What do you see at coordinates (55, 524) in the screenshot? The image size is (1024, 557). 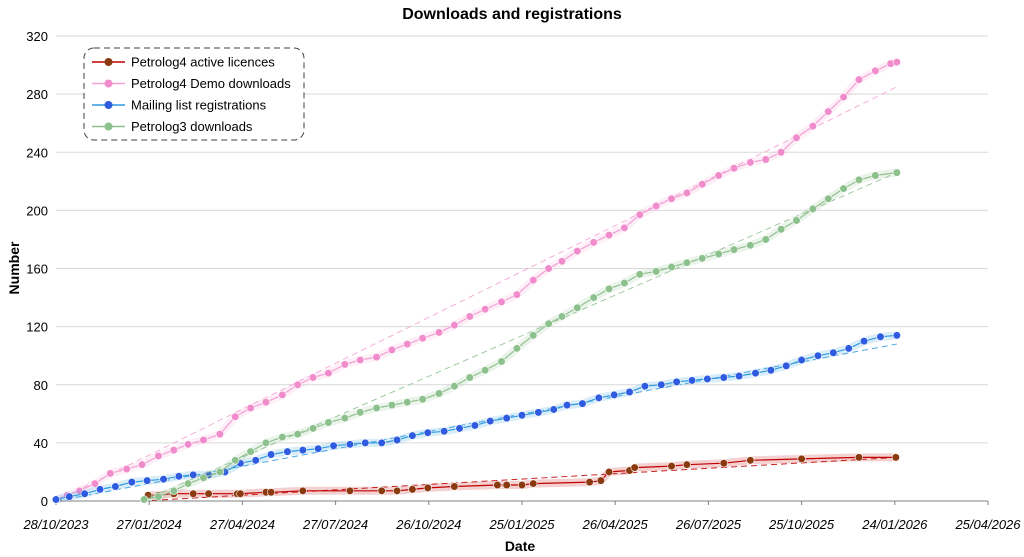 I see `x-tick-label: 28/10/2023` at bounding box center [55, 524].